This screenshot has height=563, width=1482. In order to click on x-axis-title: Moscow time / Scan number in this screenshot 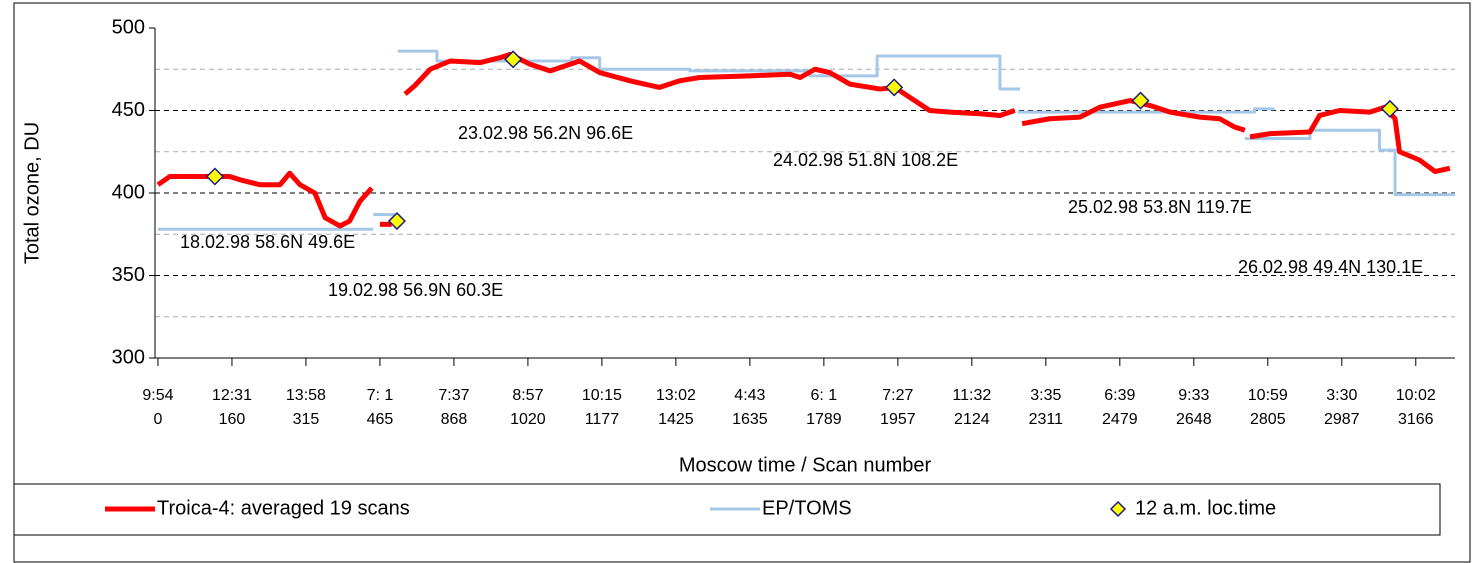, I will do `click(805, 465)`.